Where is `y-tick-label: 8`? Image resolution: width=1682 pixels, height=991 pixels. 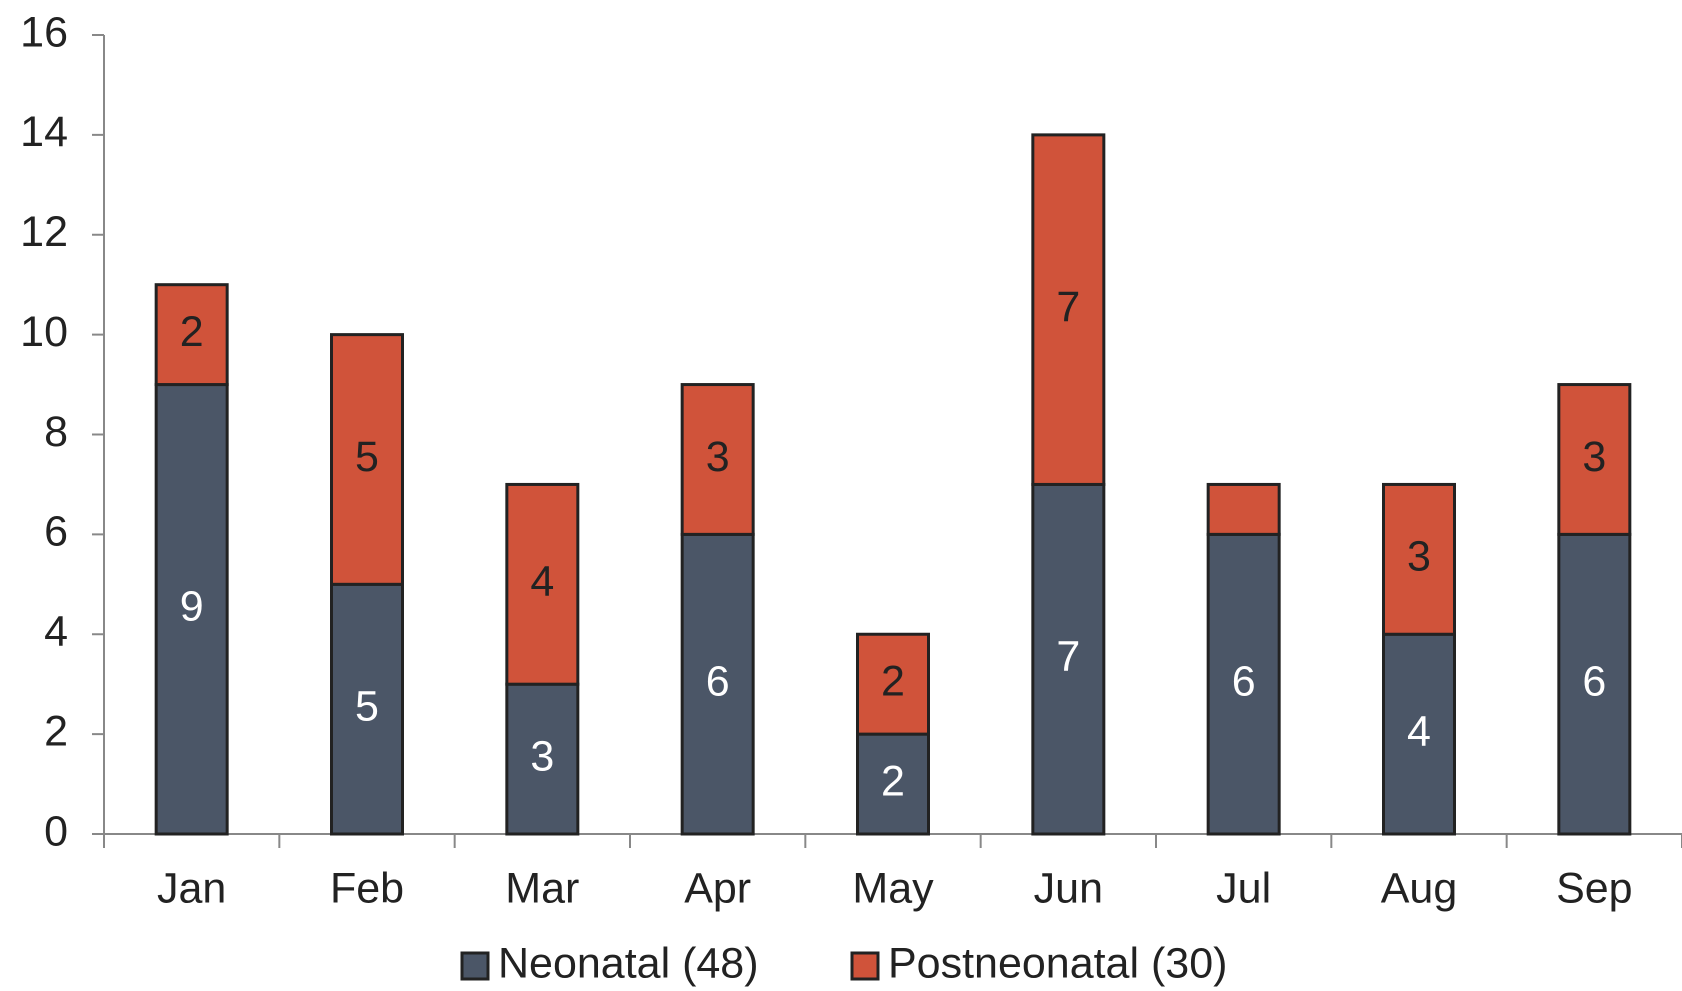
y-tick-label: 8 is located at coordinates (56, 432).